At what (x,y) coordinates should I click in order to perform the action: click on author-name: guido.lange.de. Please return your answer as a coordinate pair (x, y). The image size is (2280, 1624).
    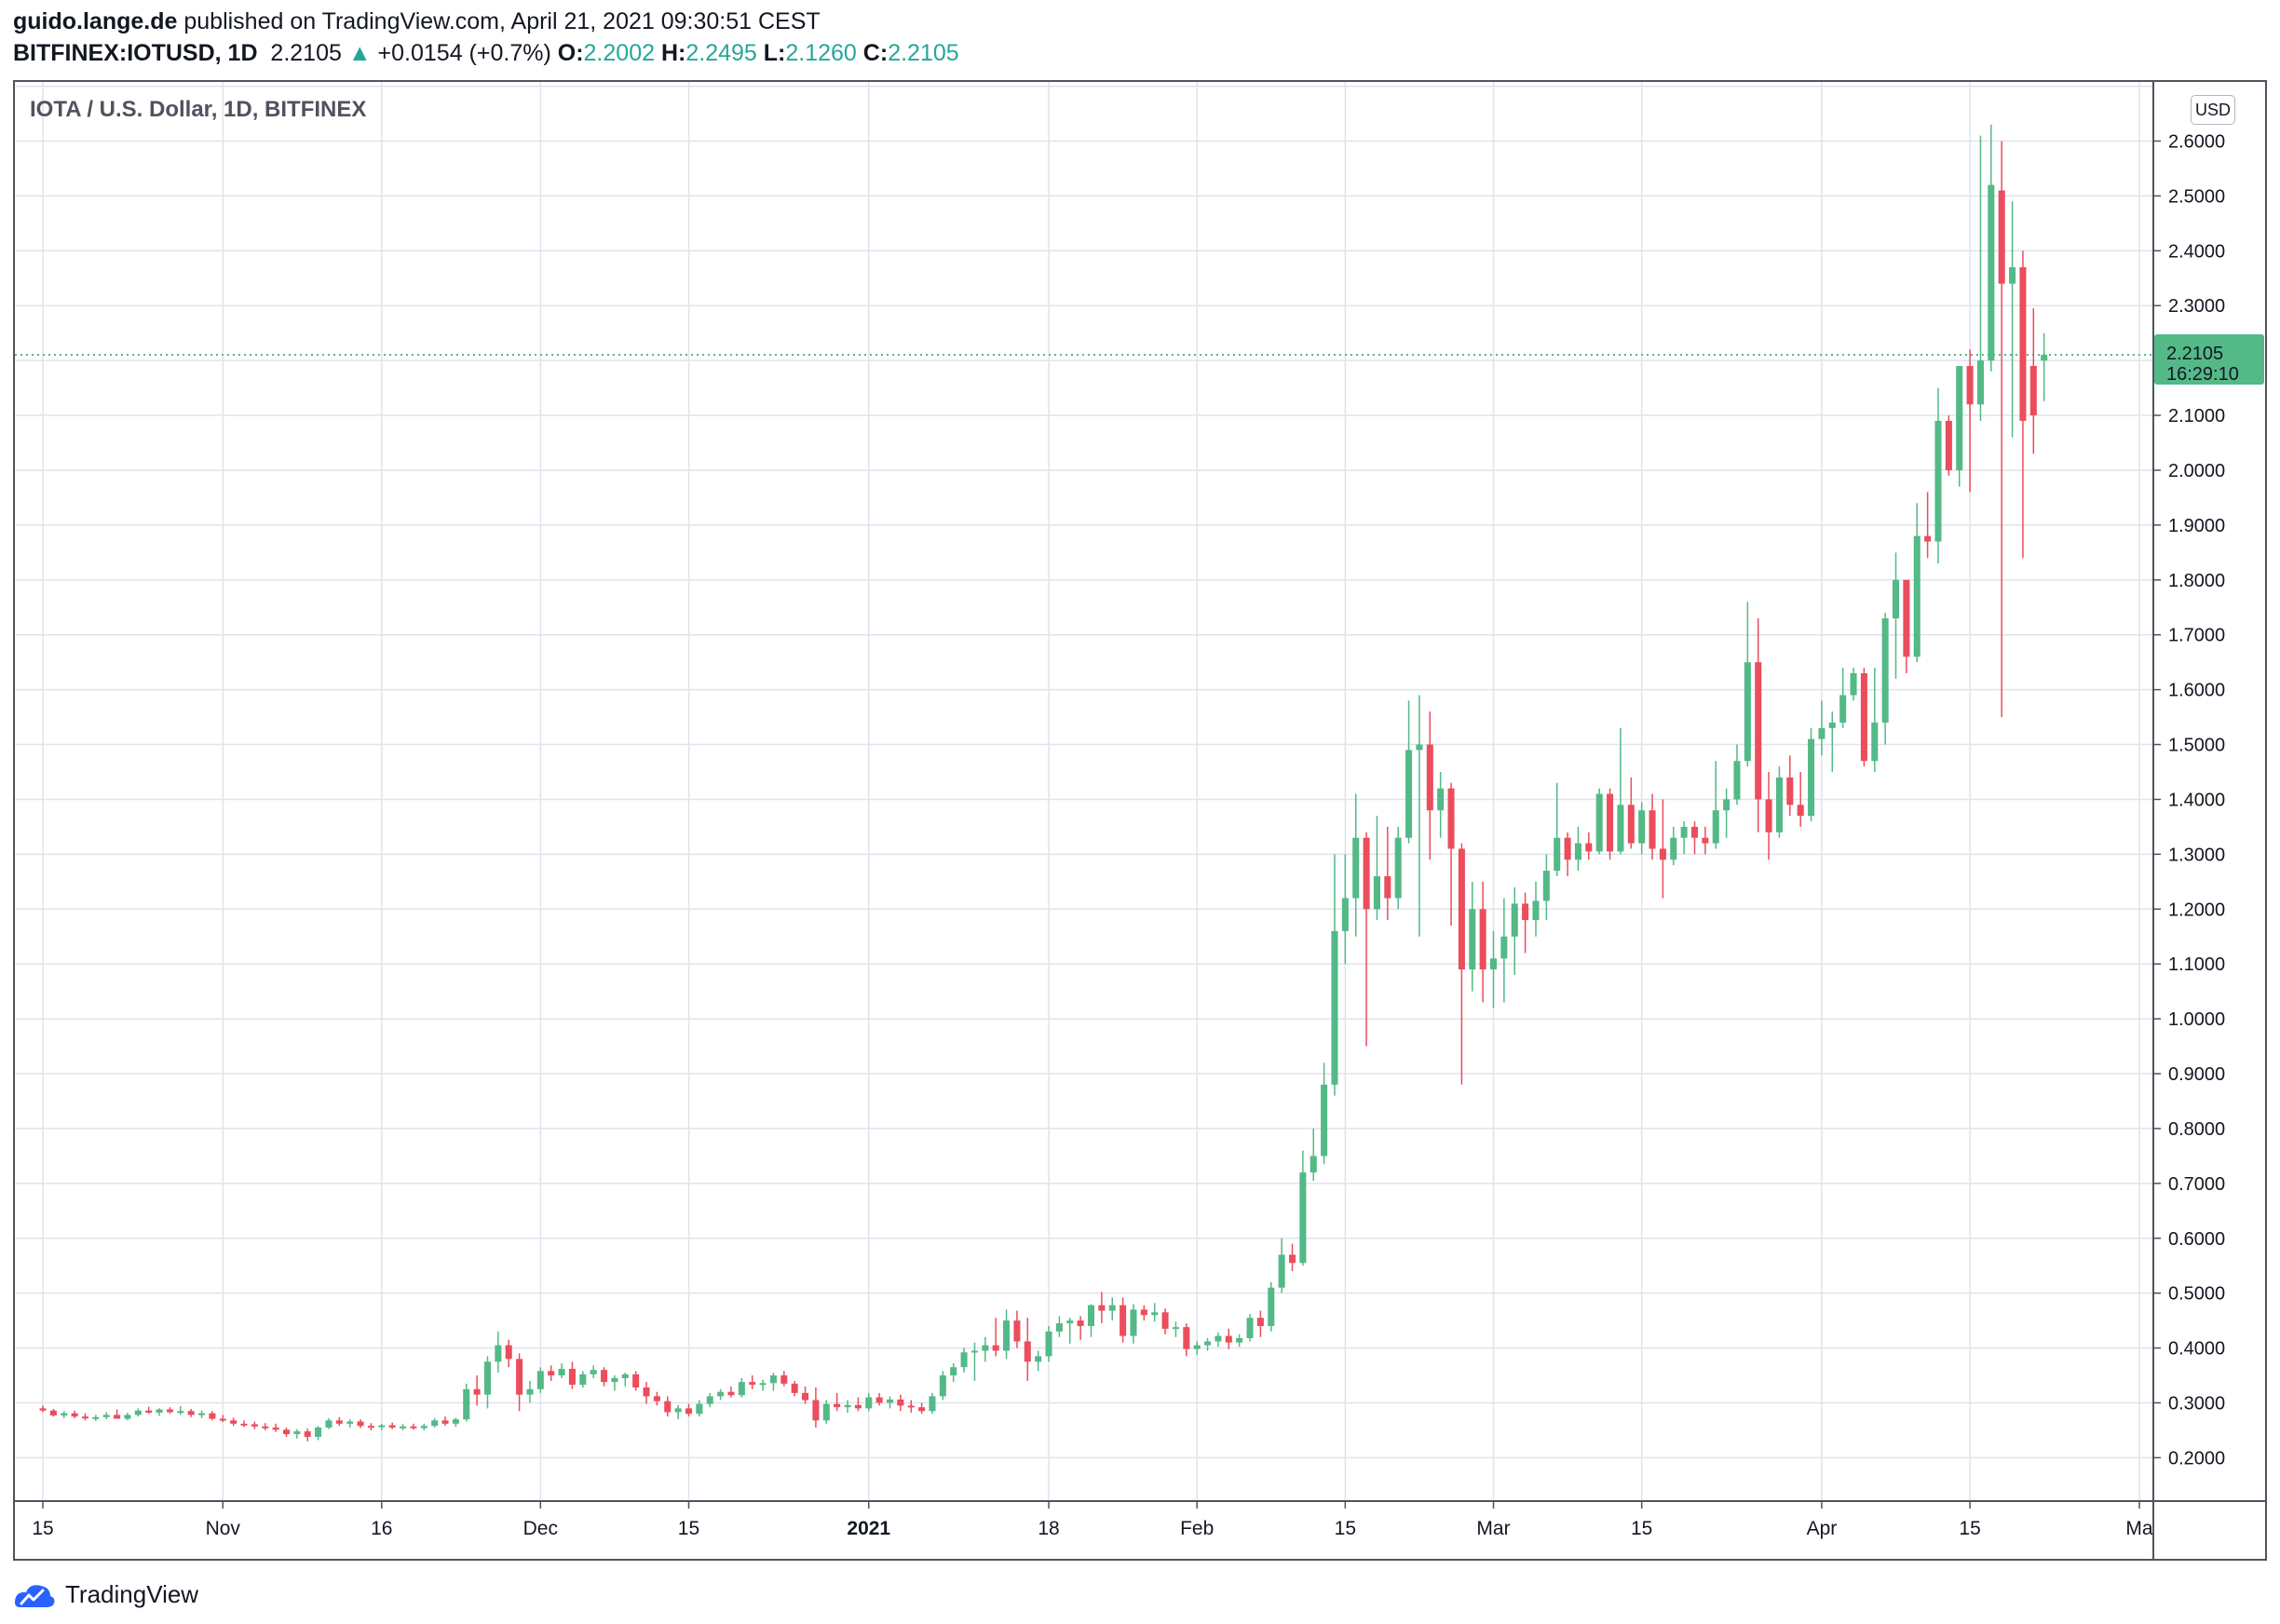
    Looking at the image, I should click on (95, 21).